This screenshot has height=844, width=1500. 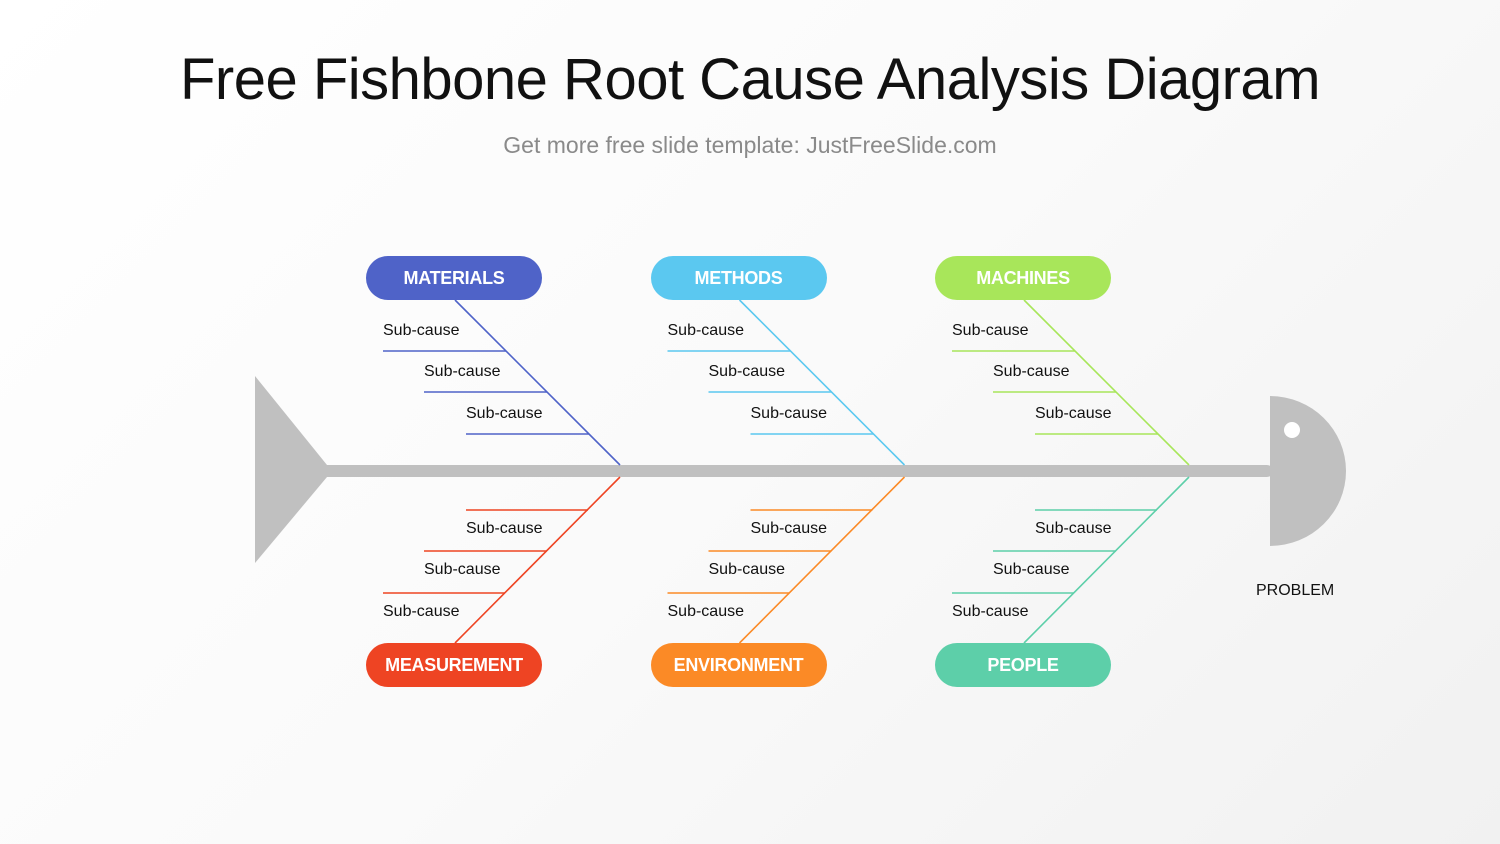 What do you see at coordinates (738, 665) in the screenshot?
I see `category-environment: ENVIRONMENT` at bounding box center [738, 665].